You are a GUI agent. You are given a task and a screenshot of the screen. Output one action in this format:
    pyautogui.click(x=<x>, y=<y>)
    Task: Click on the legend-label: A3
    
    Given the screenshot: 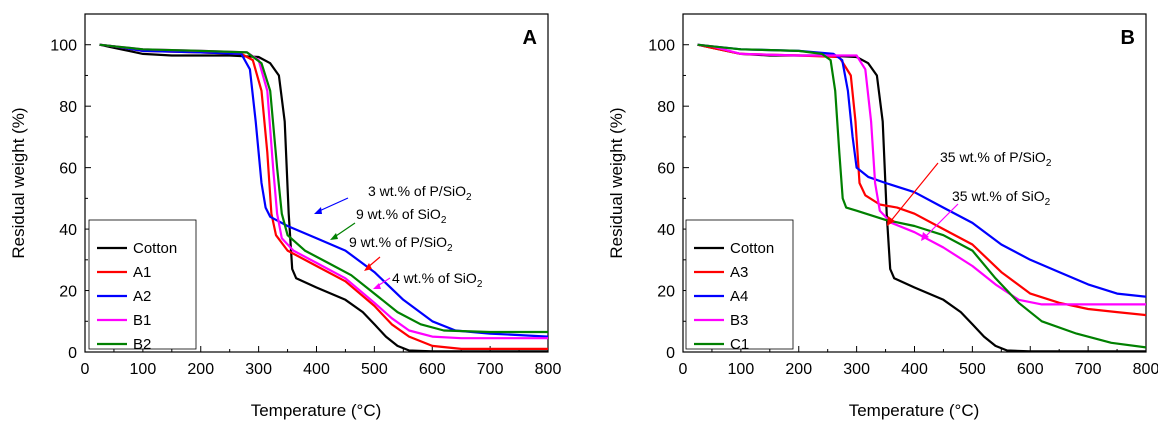 What is the action you would take?
    pyautogui.click(x=739, y=272)
    